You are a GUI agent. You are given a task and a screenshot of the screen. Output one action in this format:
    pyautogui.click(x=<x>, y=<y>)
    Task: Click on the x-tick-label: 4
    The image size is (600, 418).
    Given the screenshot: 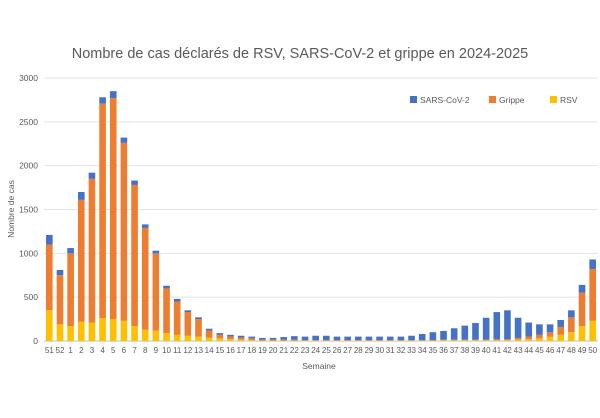 What is the action you would take?
    pyautogui.click(x=102, y=350)
    